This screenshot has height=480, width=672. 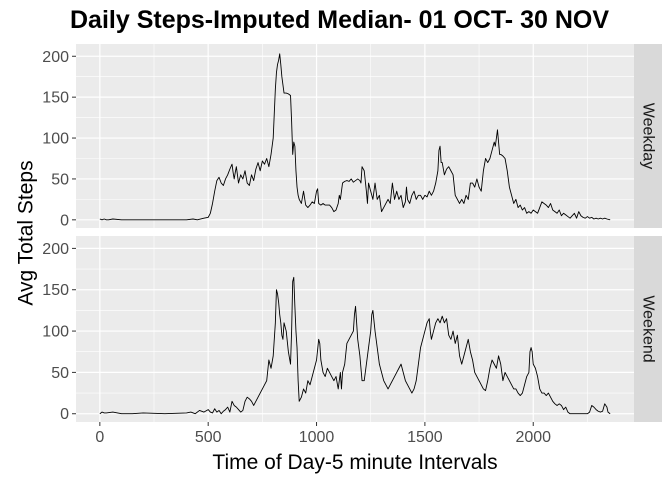 I want to click on facet-strip-label: Weekend, so click(x=648, y=328).